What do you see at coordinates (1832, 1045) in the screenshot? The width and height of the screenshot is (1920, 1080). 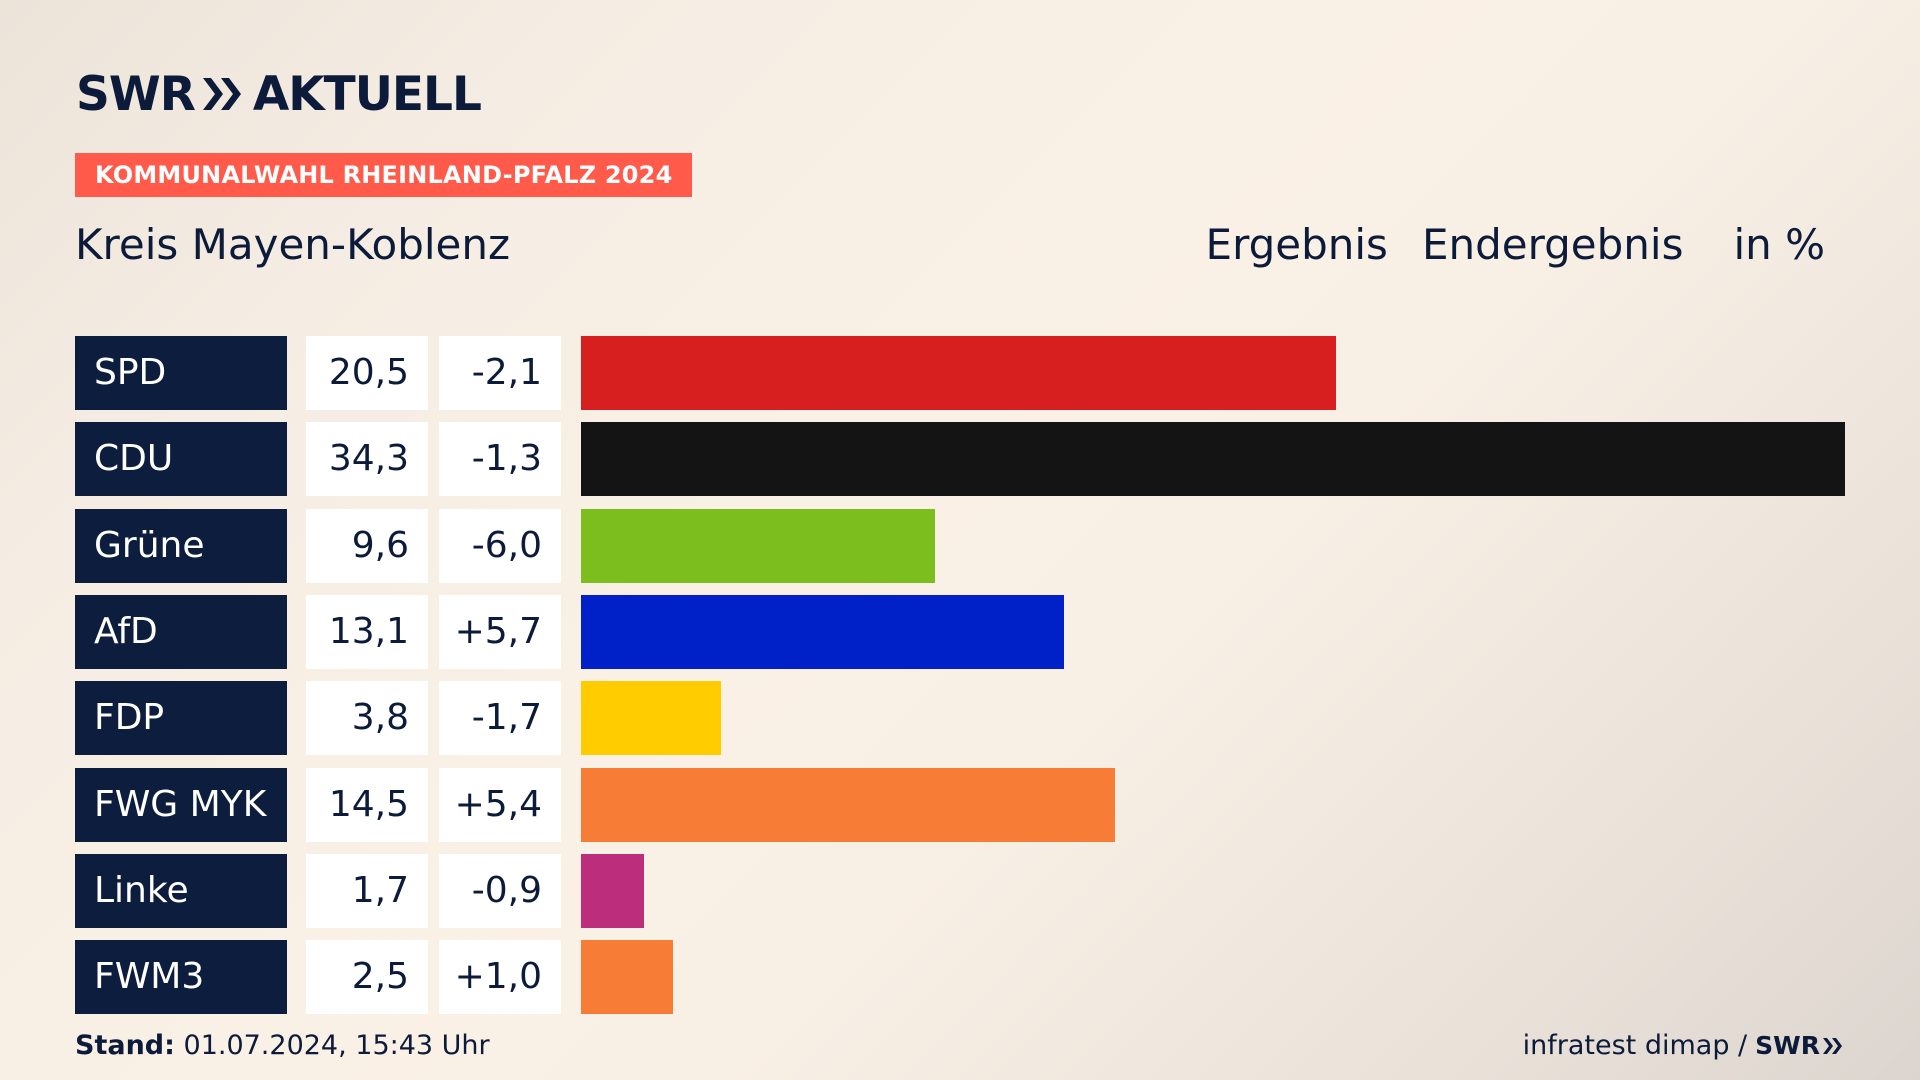 I see `double-chevron-small-icon` at bounding box center [1832, 1045].